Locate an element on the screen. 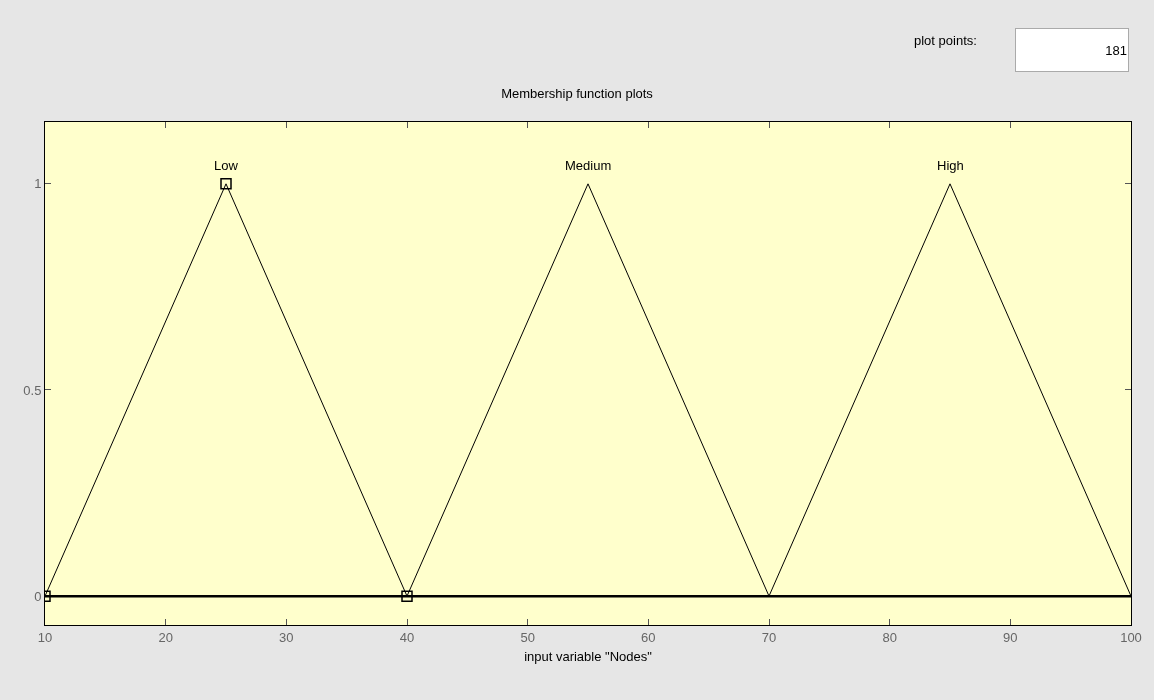 Image resolution: width=1154 pixels, height=700 pixels. x-tick-label: 10 is located at coordinates (45, 637).